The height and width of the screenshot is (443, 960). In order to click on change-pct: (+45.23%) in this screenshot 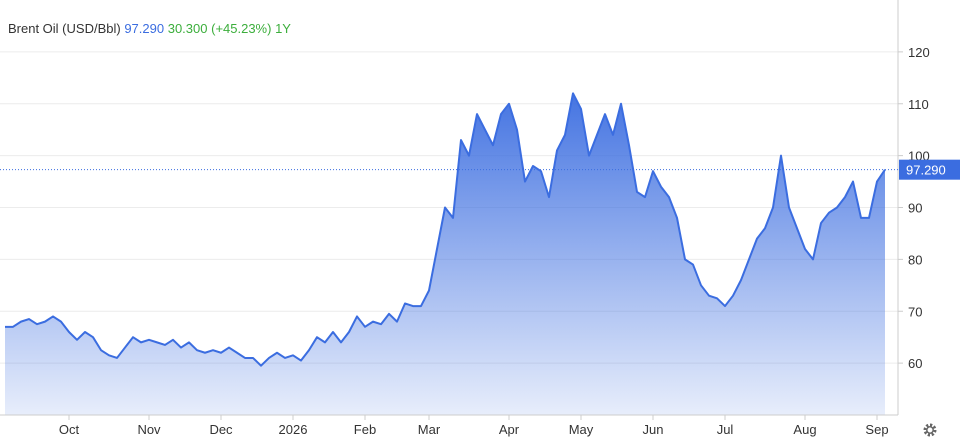, I will do `click(241, 28)`.